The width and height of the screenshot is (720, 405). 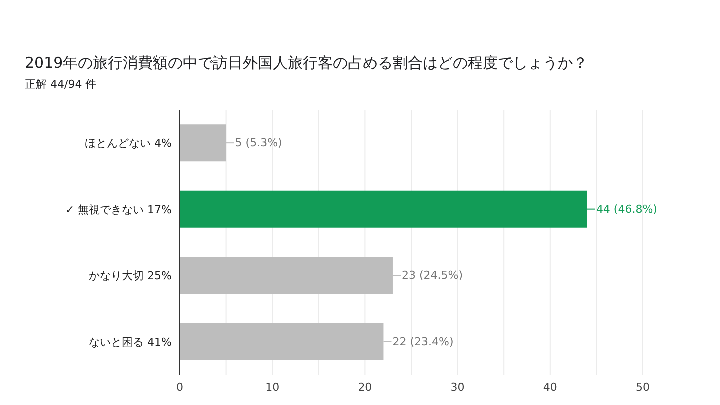 What do you see at coordinates (258, 143) in the screenshot?
I see `data-label: 5 (5.3%)` at bounding box center [258, 143].